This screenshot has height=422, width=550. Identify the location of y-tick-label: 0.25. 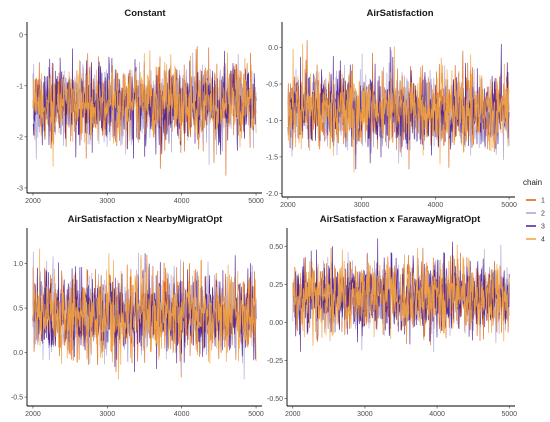
(276, 285).